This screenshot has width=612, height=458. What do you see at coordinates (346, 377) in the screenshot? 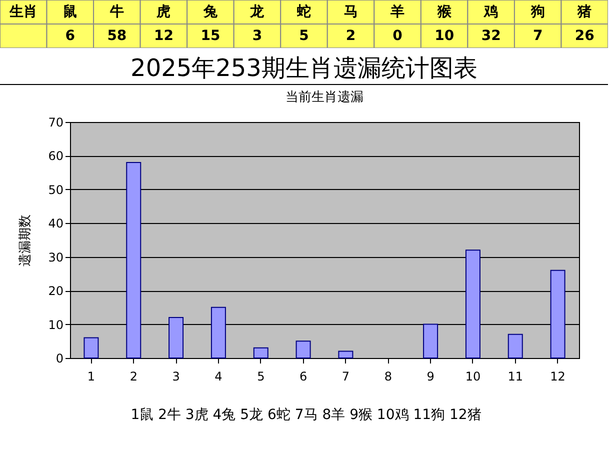
I see `x-tick-label: 7` at bounding box center [346, 377].